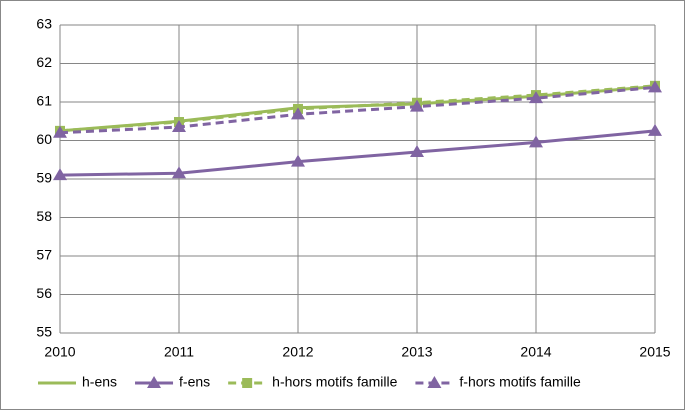 Image resolution: width=685 pixels, height=410 pixels. I want to click on legend-label: f-hors motifs famille, so click(520, 382).